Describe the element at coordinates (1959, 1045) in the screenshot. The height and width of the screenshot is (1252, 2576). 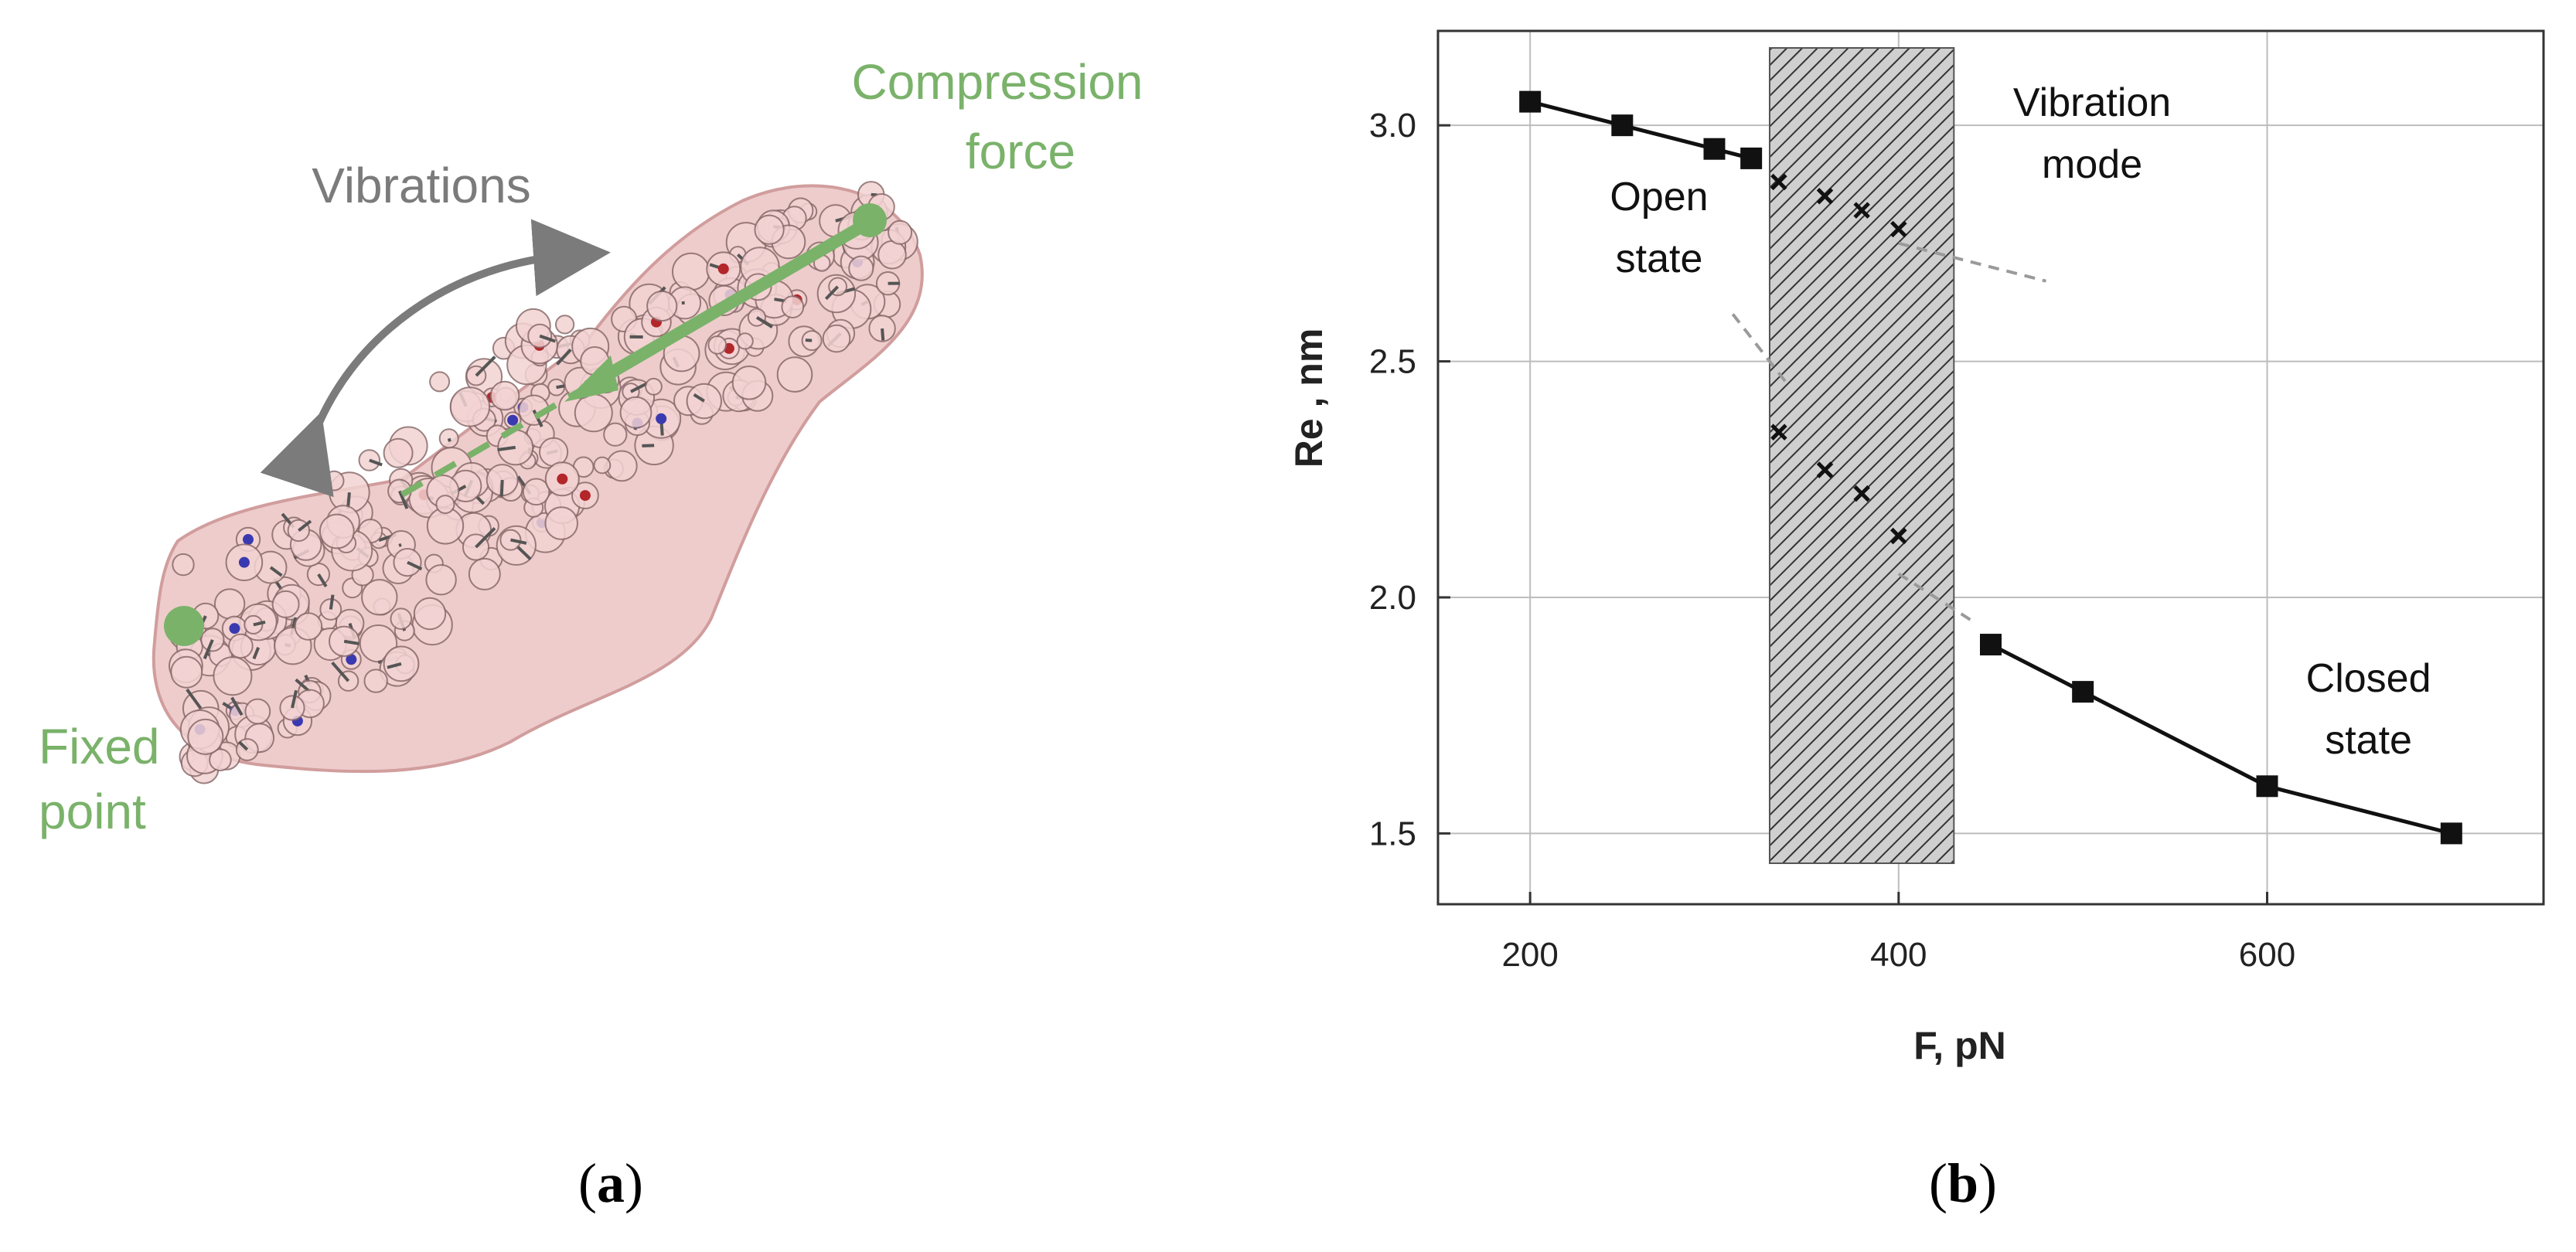
I see `x-axis-label: F, pN` at that location.